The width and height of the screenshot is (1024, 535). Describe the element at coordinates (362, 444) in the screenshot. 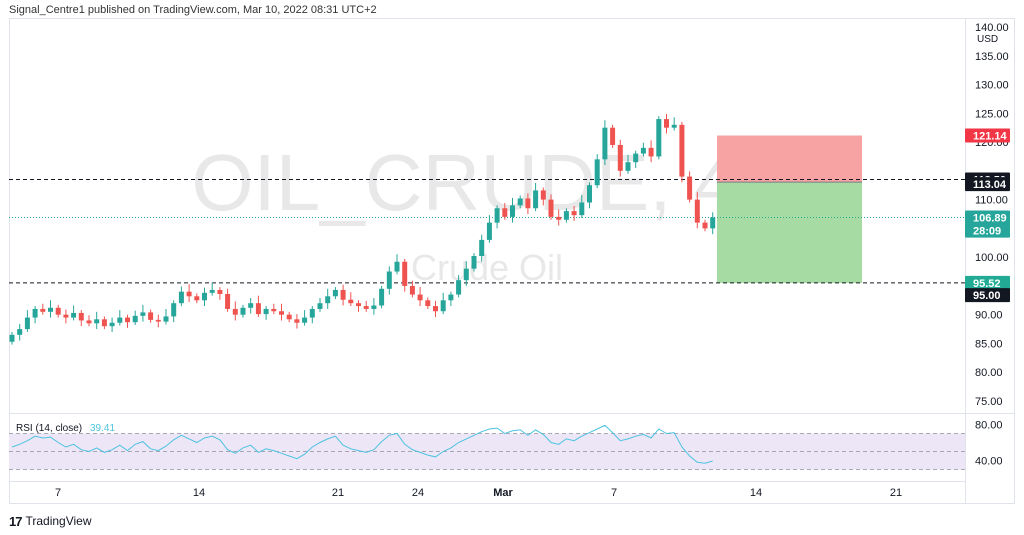

I see `rsi-line` at that location.